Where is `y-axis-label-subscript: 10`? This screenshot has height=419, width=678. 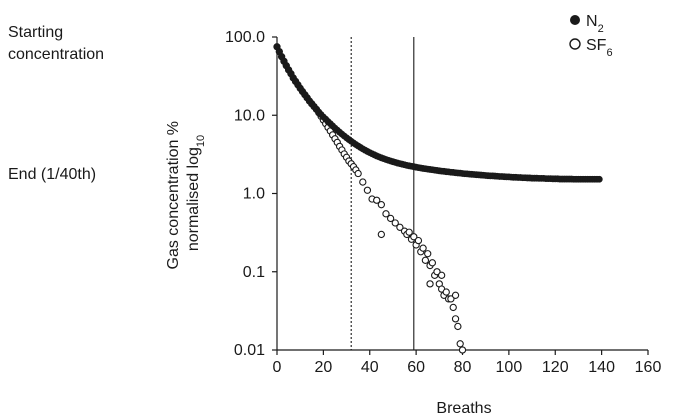
y-axis-label-subscript: 10 is located at coordinates (201, 141).